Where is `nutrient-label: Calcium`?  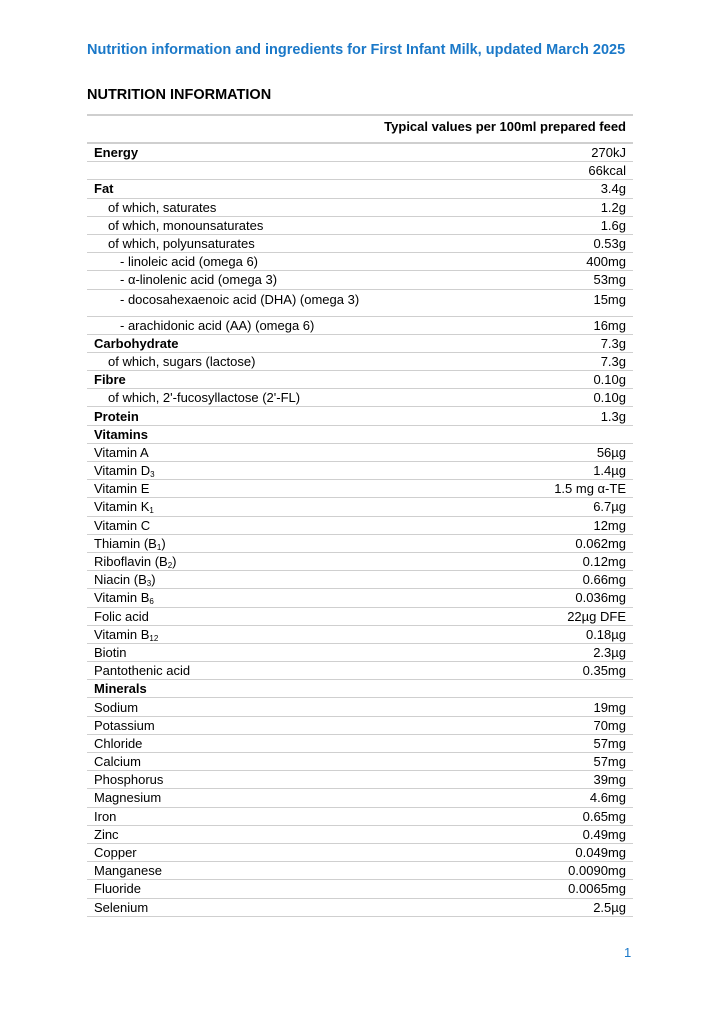 nutrient-label: Calcium is located at coordinates (117, 761).